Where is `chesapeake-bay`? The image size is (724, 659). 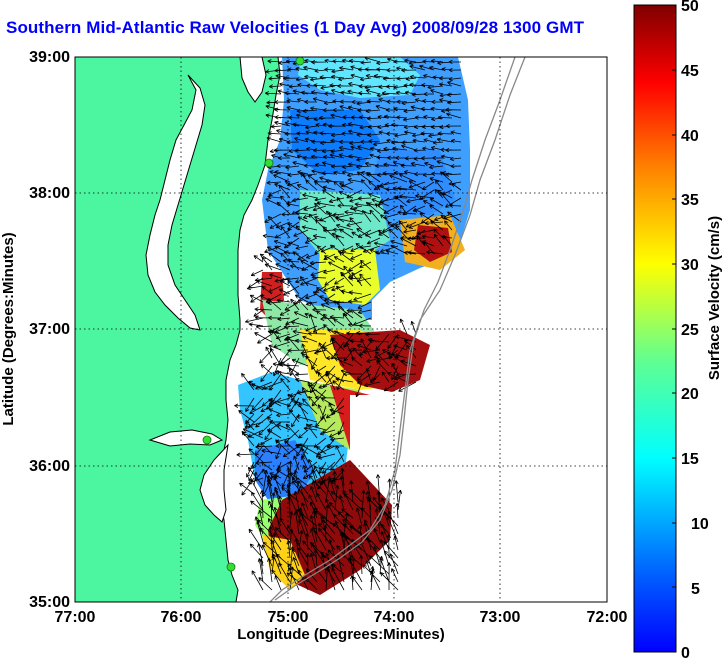 chesapeake-bay is located at coordinates (175, 202).